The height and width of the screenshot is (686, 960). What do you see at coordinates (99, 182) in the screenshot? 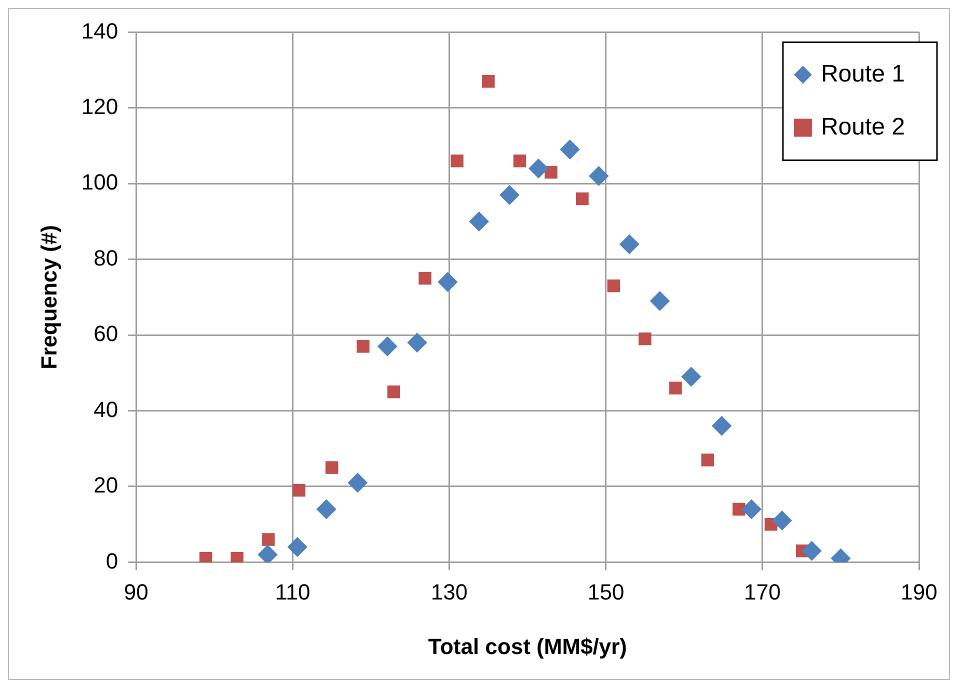
I see `y-tick-label: 100` at bounding box center [99, 182].